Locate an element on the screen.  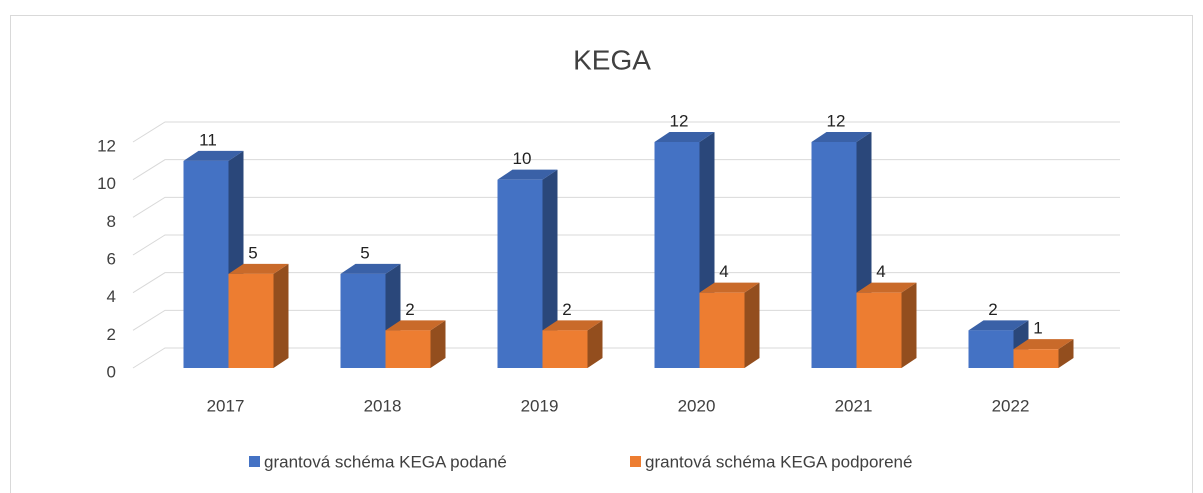
y-tick-label: 2 is located at coordinates (111, 334).